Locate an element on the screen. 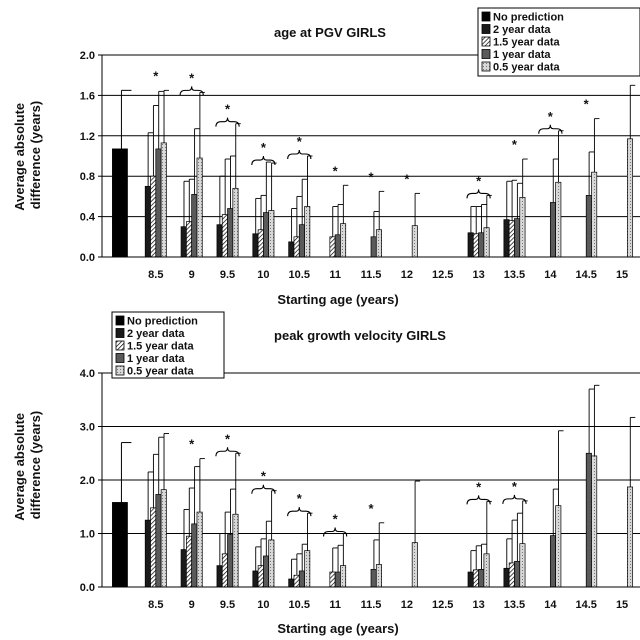 This screenshot has height=640, width=640. legend-label: 2 year data is located at coordinates (156, 334).